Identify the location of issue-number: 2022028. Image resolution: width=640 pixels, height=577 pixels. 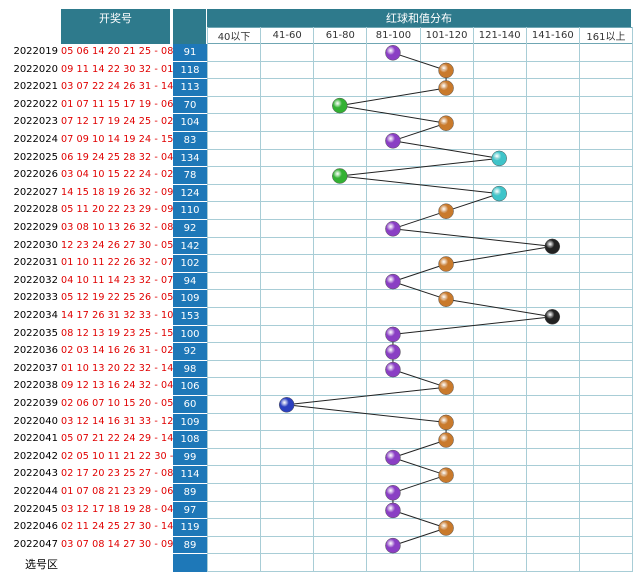
(35, 210).